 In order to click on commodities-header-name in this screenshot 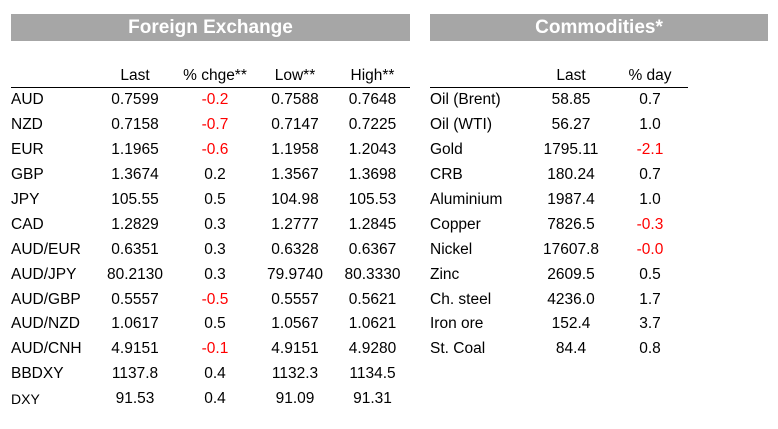, I will do `click(480, 76)`.